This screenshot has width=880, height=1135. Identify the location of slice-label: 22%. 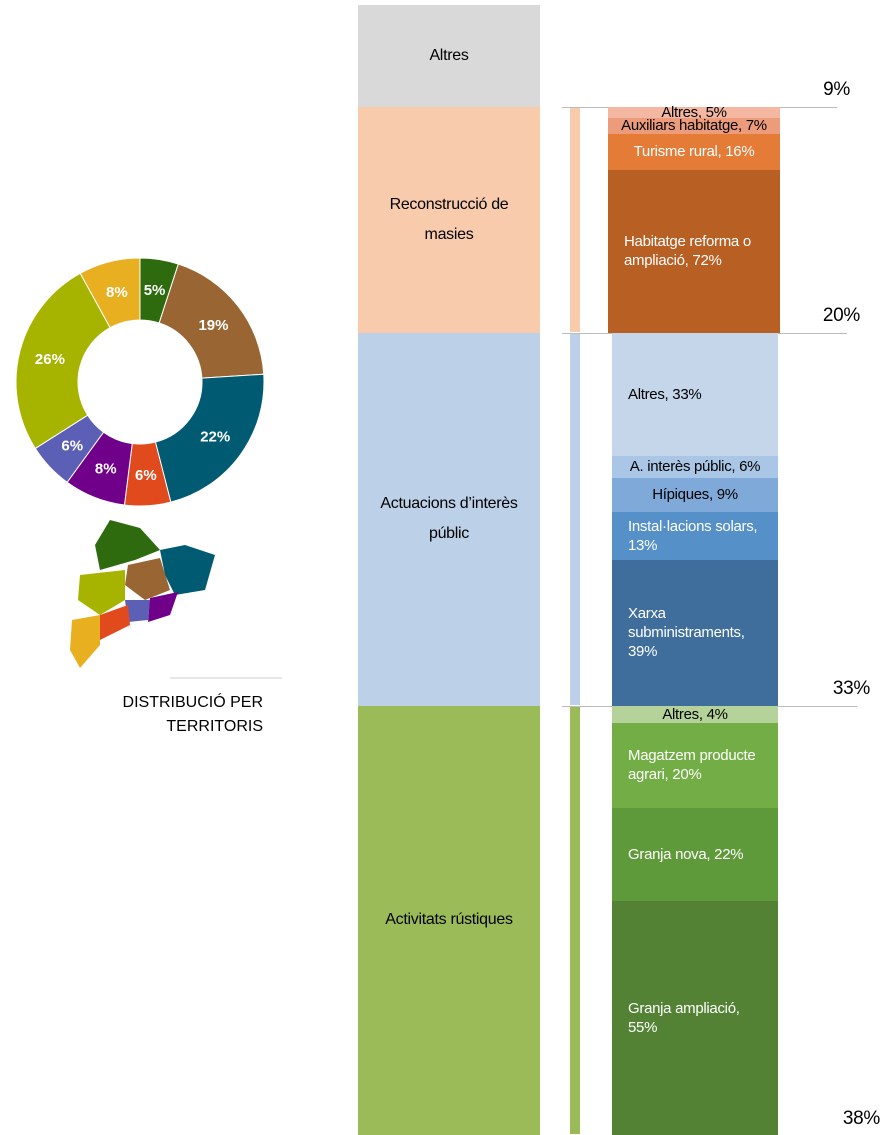
(215, 437).